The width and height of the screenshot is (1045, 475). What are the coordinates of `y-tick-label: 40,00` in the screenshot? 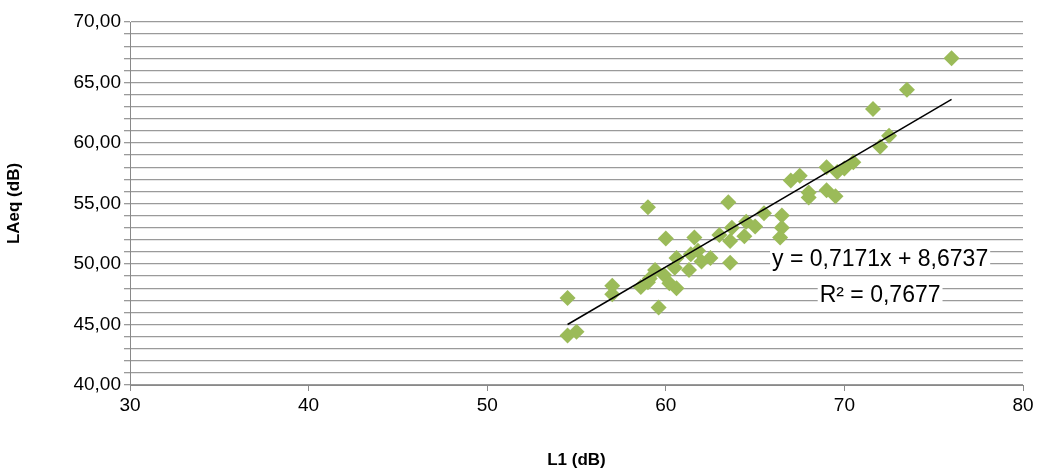 It's located at (97, 384).